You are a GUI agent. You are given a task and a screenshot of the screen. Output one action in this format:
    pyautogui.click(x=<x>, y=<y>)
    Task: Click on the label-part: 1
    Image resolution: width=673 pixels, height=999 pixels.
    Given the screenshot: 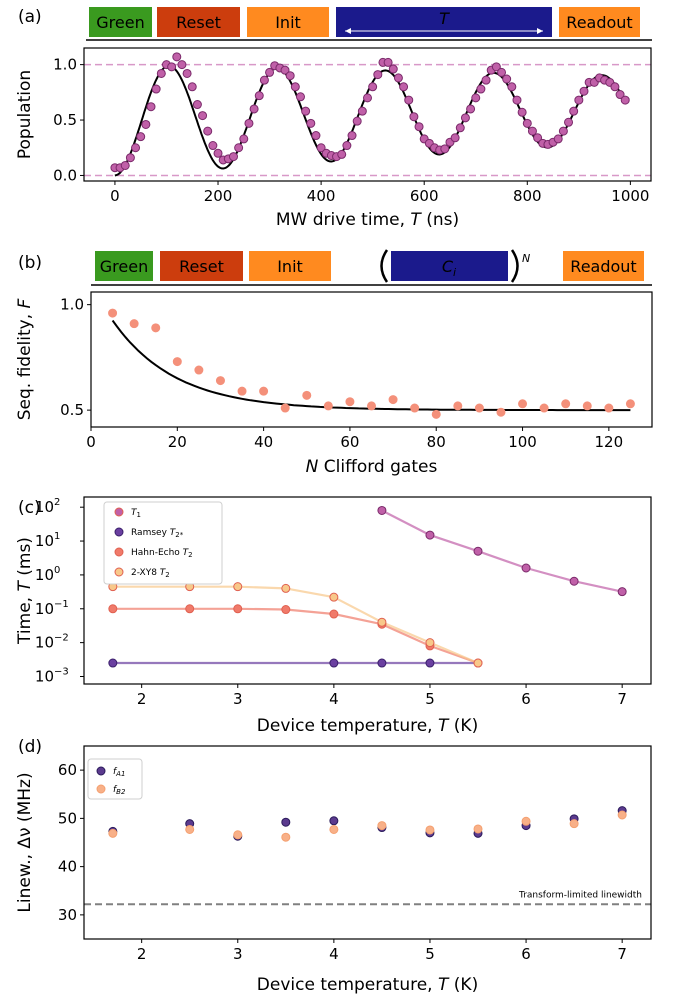 What is the action you would take?
    pyautogui.click(x=139, y=515)
    